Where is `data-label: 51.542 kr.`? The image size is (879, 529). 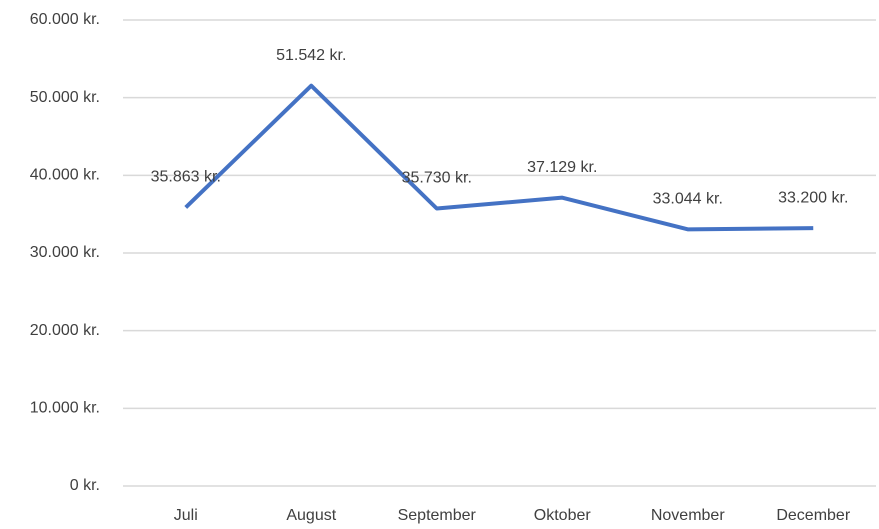
data-label: 51.542 kr. is located at coordinates (311, 55).